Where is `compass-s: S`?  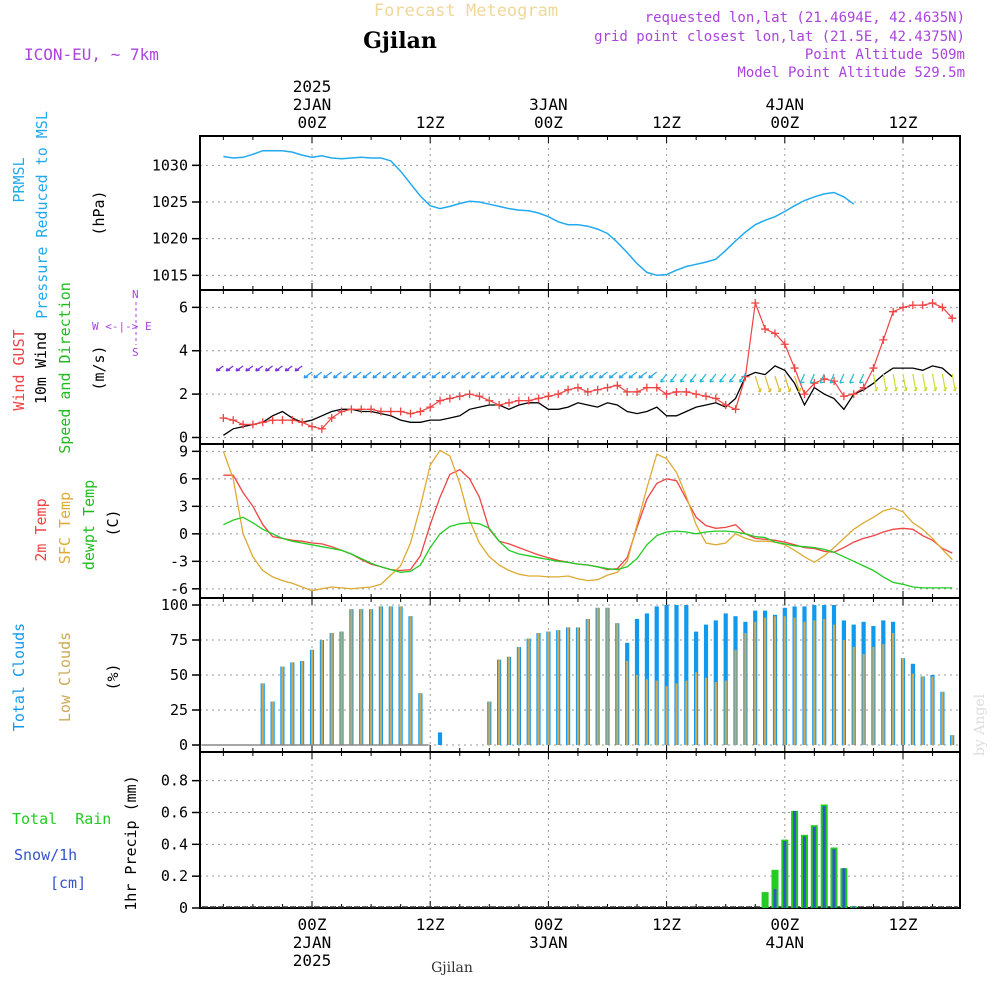
compass-s: S is located at coordinates (135, 352).